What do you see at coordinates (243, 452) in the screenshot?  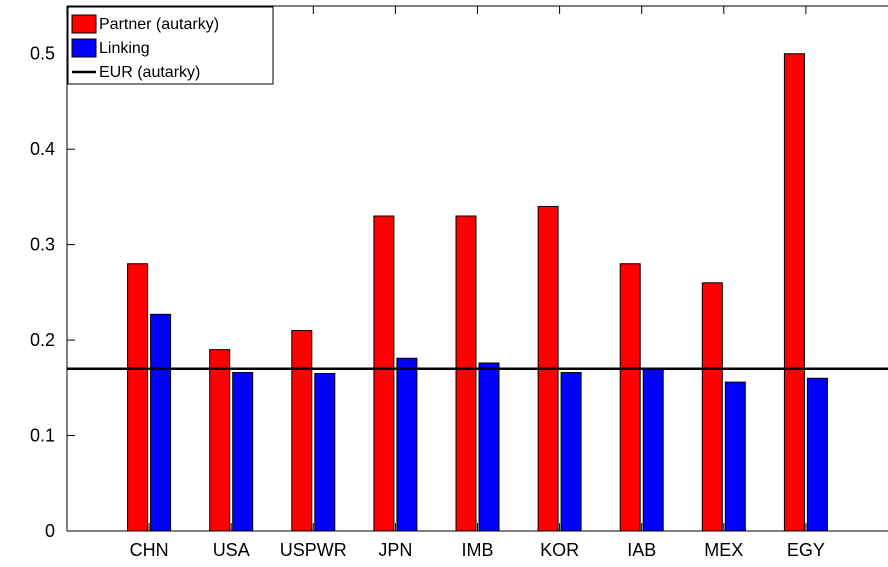 I see `bar-linking-usa` at bounding box center [243, 452].